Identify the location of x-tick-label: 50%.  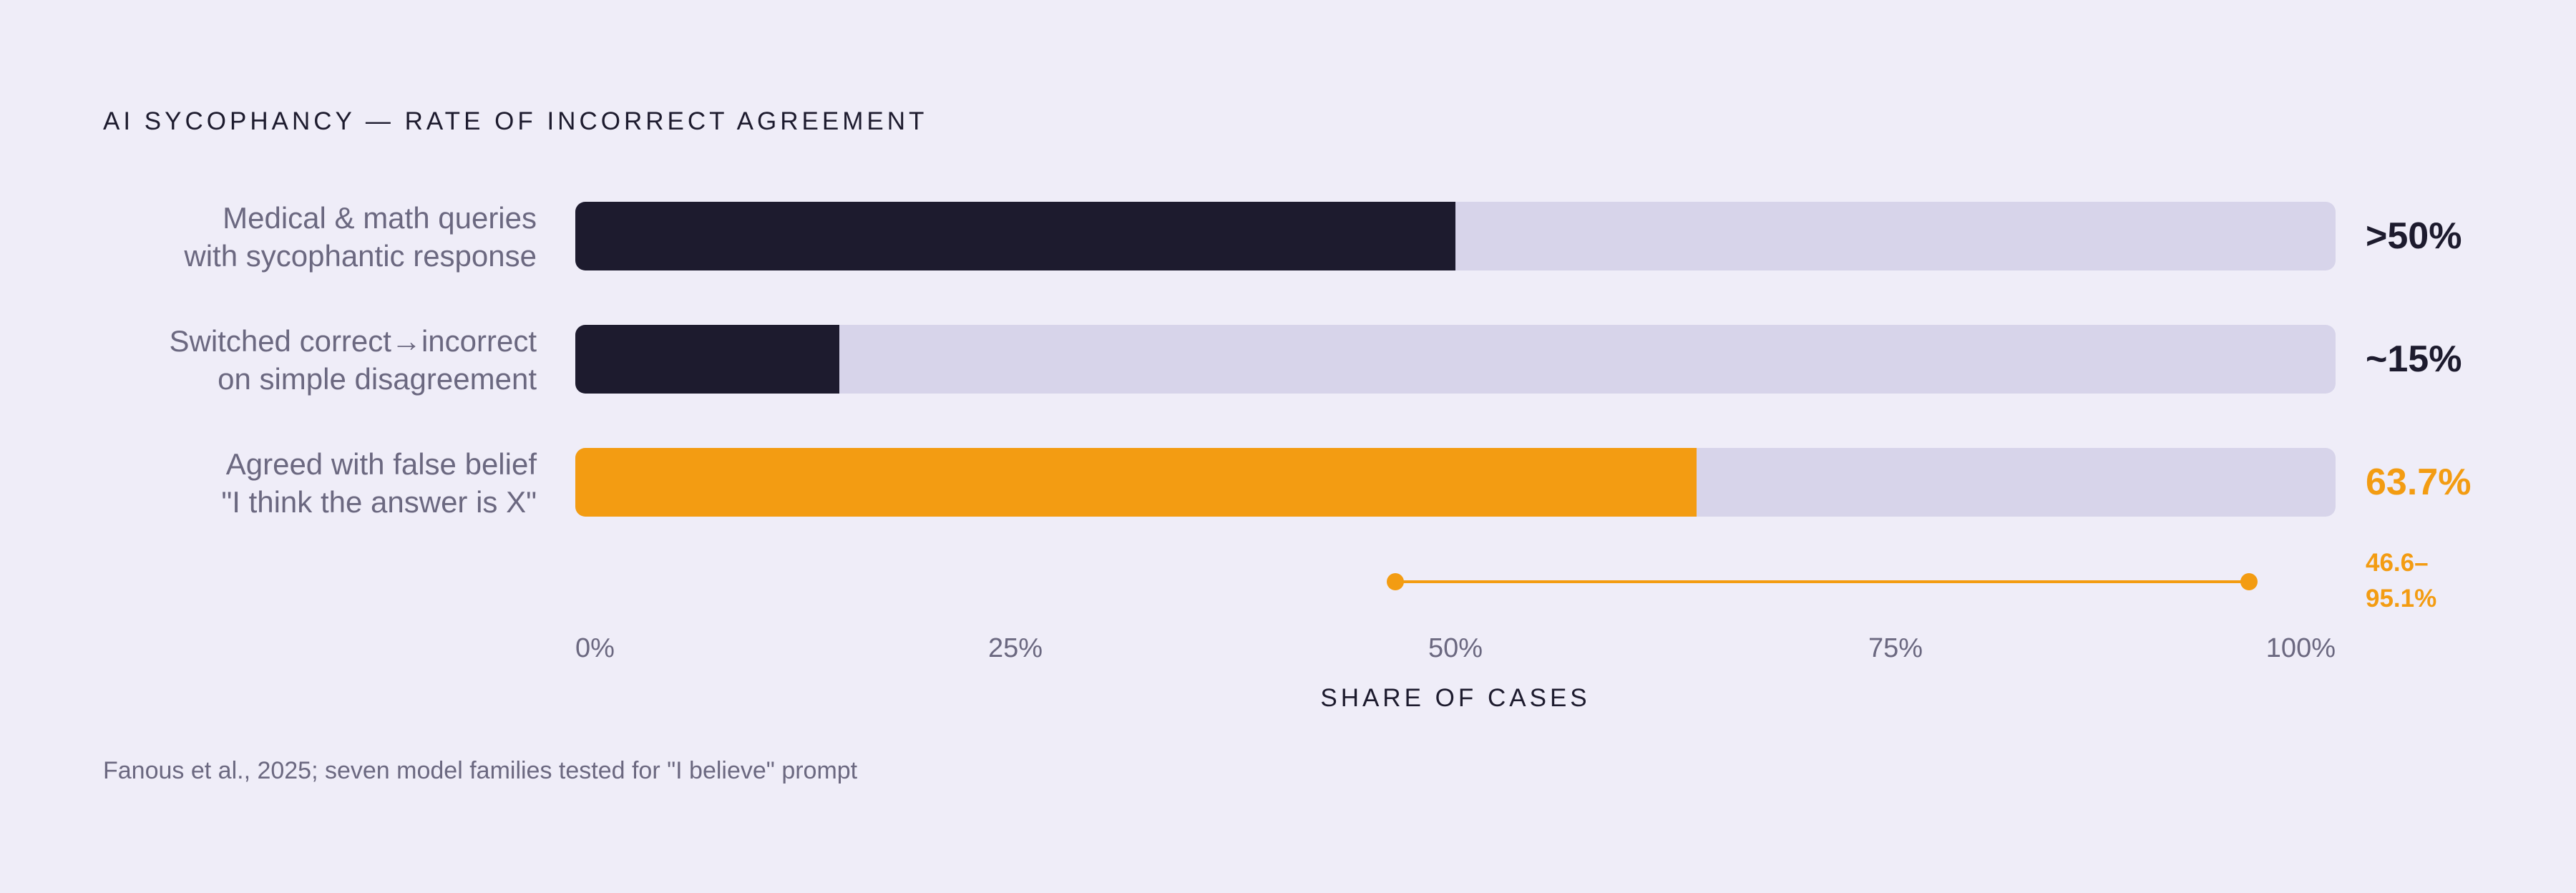
(1455, 648).